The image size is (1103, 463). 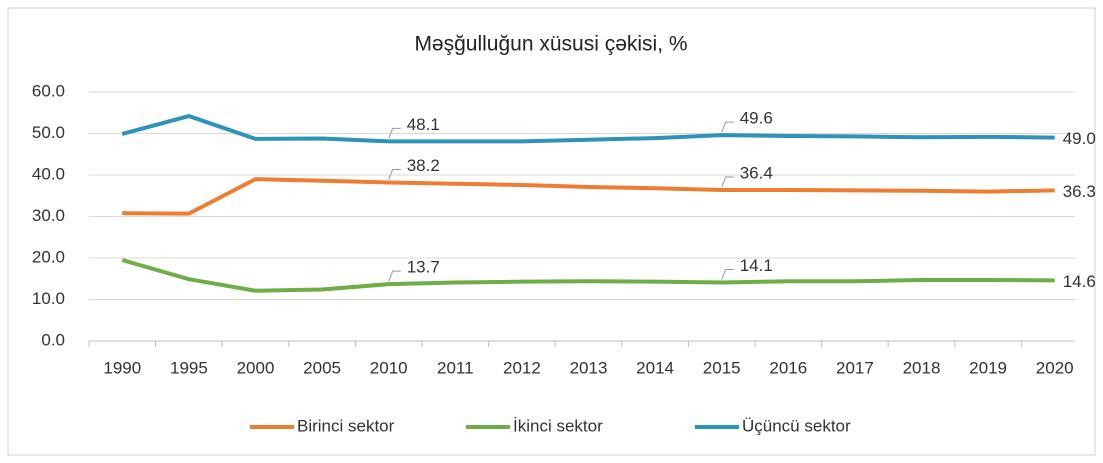 What do you see at coordinates (756, 172) in the screenshot?
I see `data-label: 36.4` at bounding box center [756, 172].